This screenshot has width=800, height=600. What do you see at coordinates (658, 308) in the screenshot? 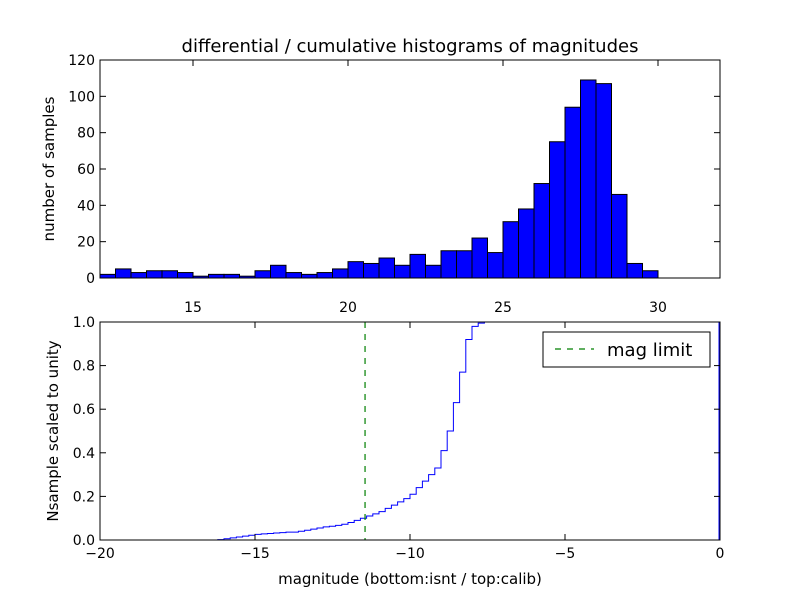
I see `top-x-tick-label: 30` at bounding box center [658, 308].